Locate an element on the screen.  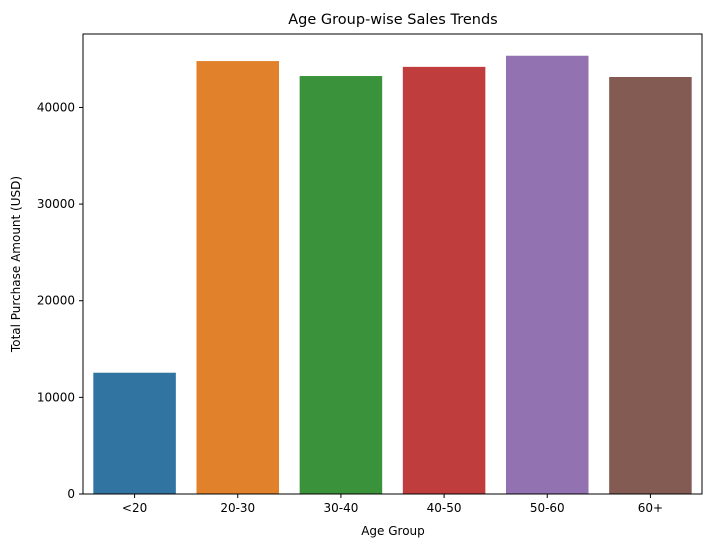
x-tick-label-1: 20-30 is located at coordinates (237, 508).